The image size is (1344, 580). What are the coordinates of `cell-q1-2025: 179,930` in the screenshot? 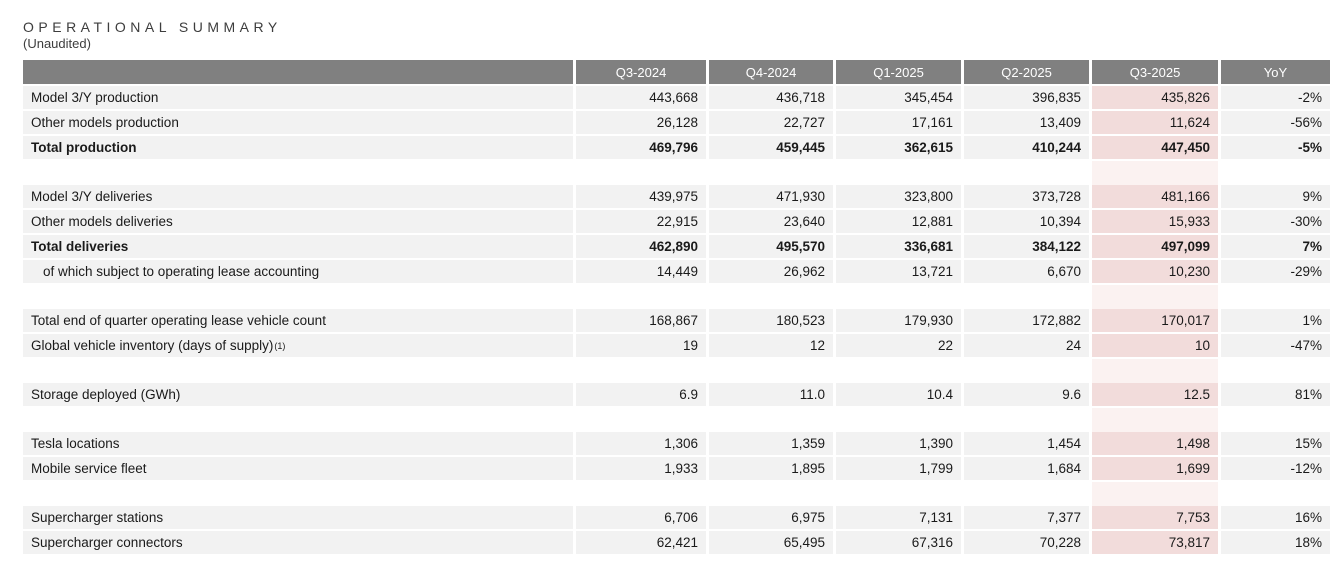 It's located at (898, 320).